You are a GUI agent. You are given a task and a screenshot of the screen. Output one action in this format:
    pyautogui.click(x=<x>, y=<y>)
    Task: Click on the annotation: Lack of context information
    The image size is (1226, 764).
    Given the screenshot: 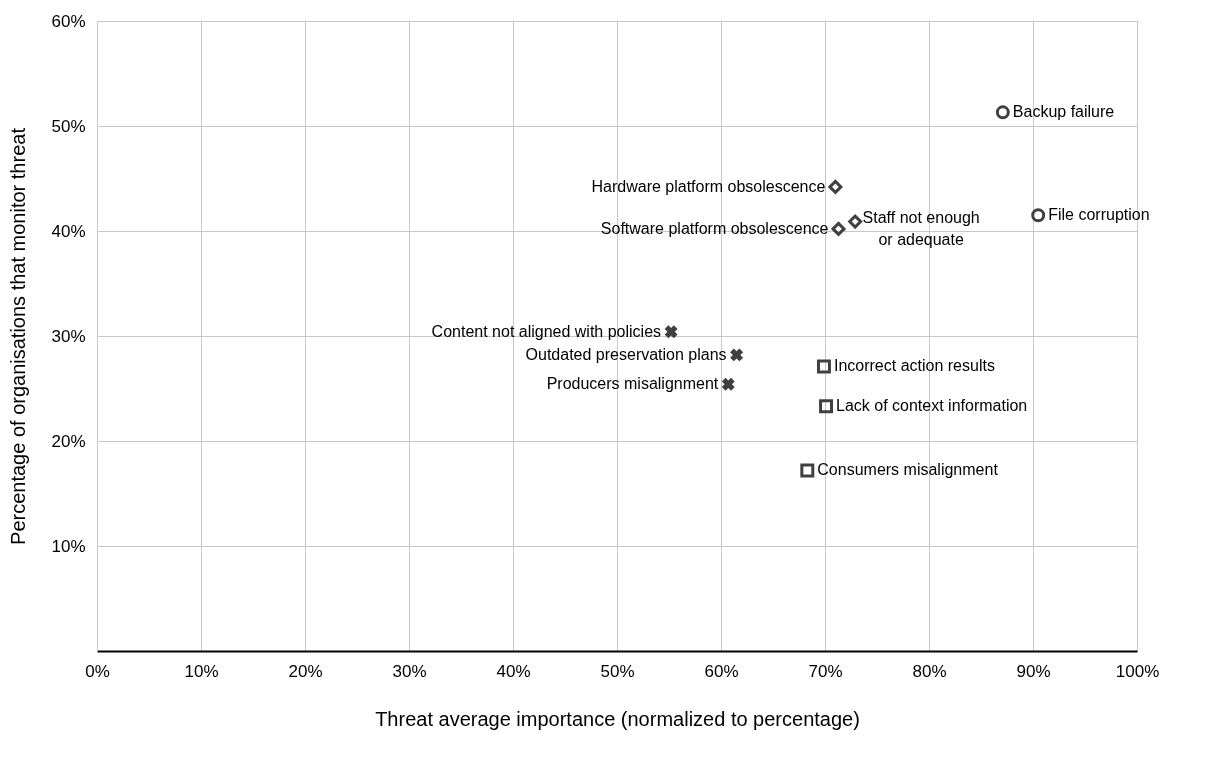 What is the action you would take?
    pyautogui.click(x=932, y=406)
    